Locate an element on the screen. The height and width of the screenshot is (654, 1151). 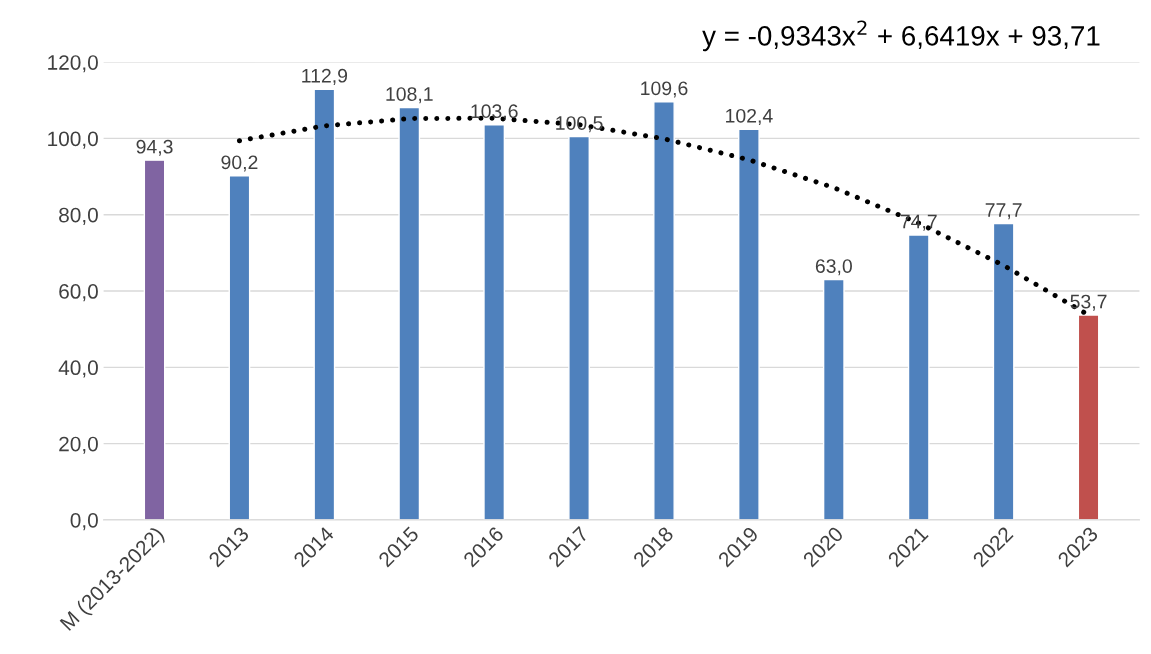
y-tick-label: 60,0 is located at coordinates (78, 293).